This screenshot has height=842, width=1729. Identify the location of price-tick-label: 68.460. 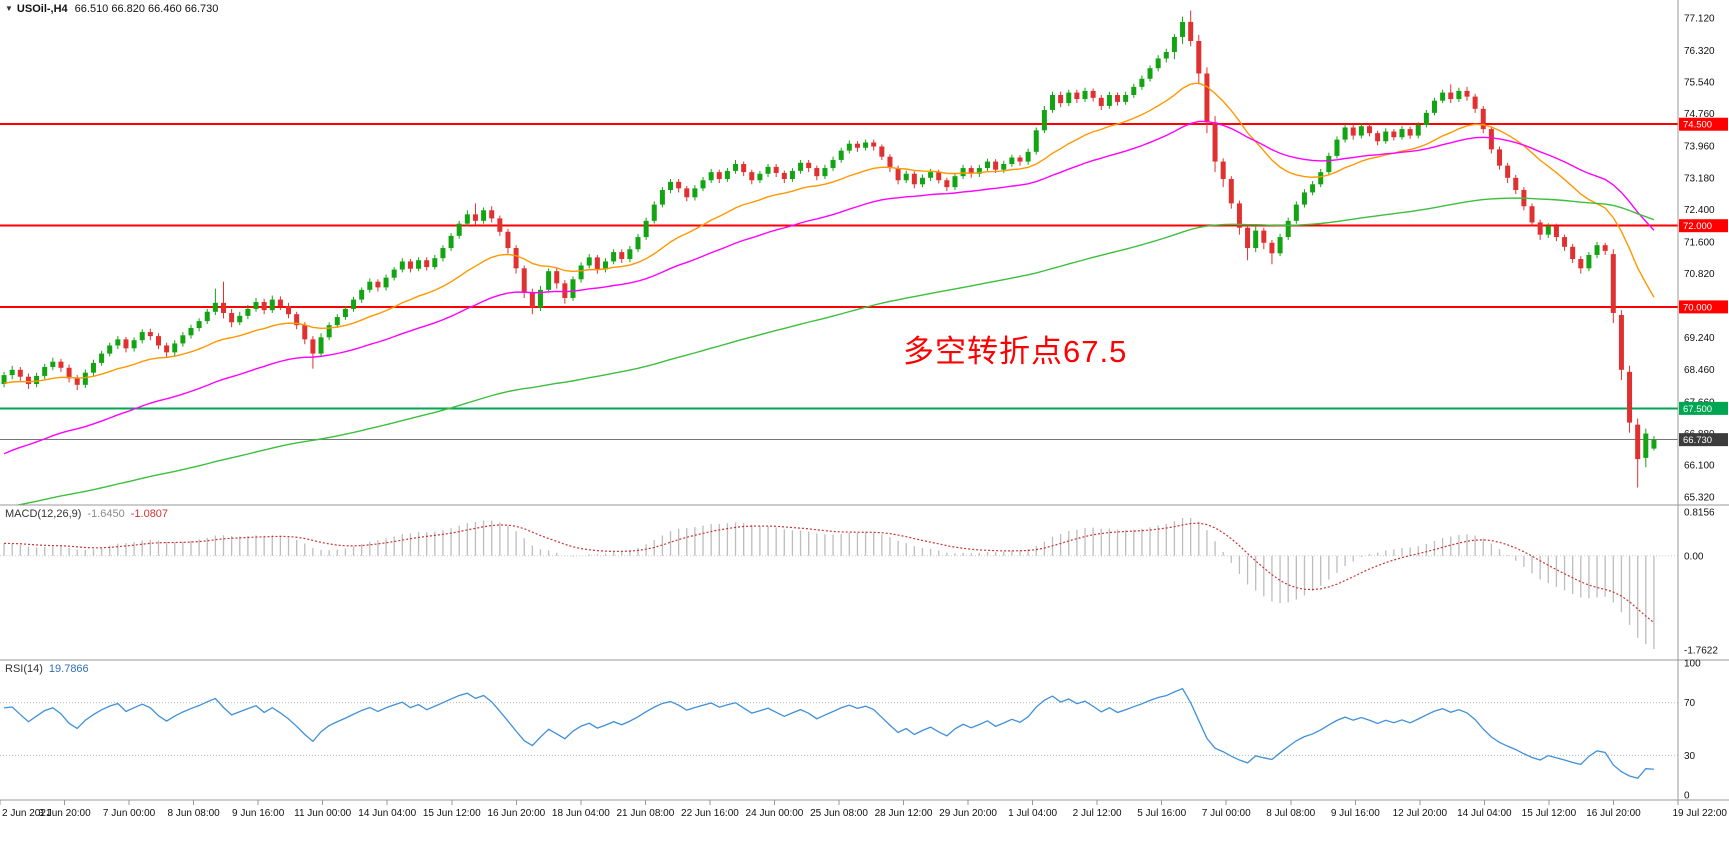
(1699, 370).